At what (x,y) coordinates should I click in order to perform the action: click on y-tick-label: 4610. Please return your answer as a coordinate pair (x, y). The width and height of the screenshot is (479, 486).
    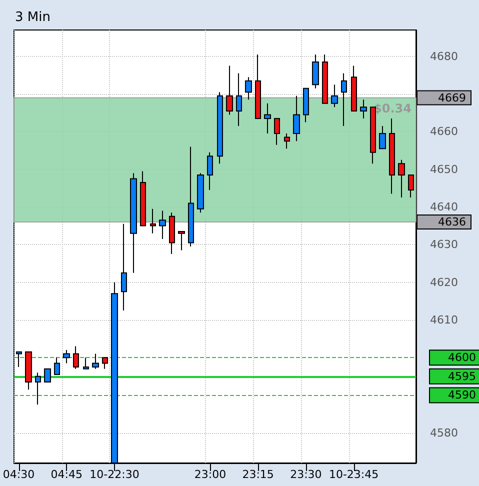
    Looking at the image, I should click on (444, 319).